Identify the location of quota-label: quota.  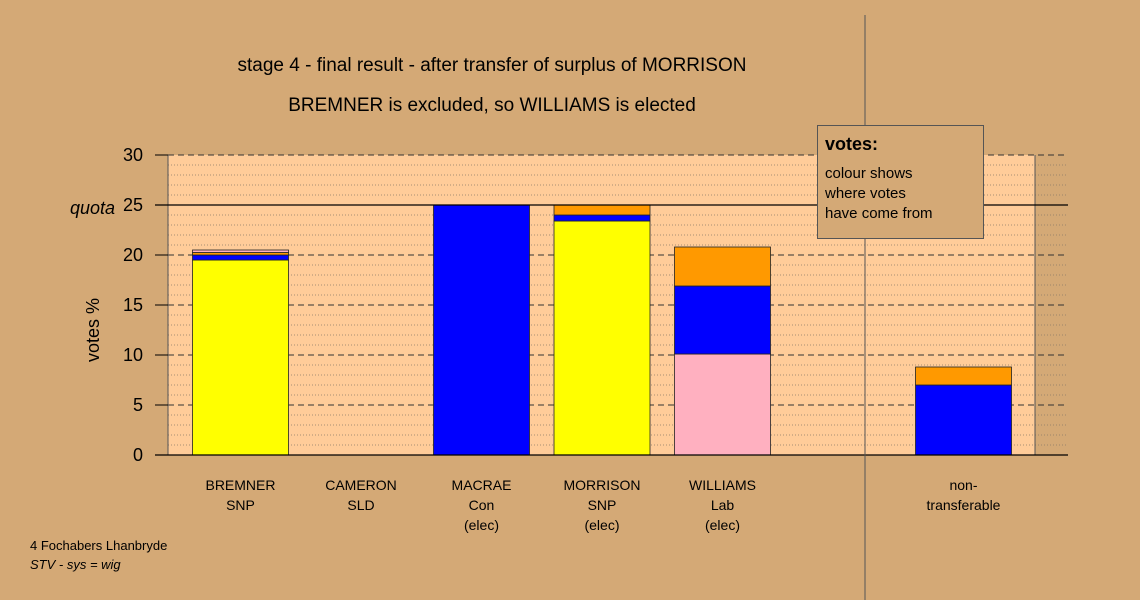
(92, 208).